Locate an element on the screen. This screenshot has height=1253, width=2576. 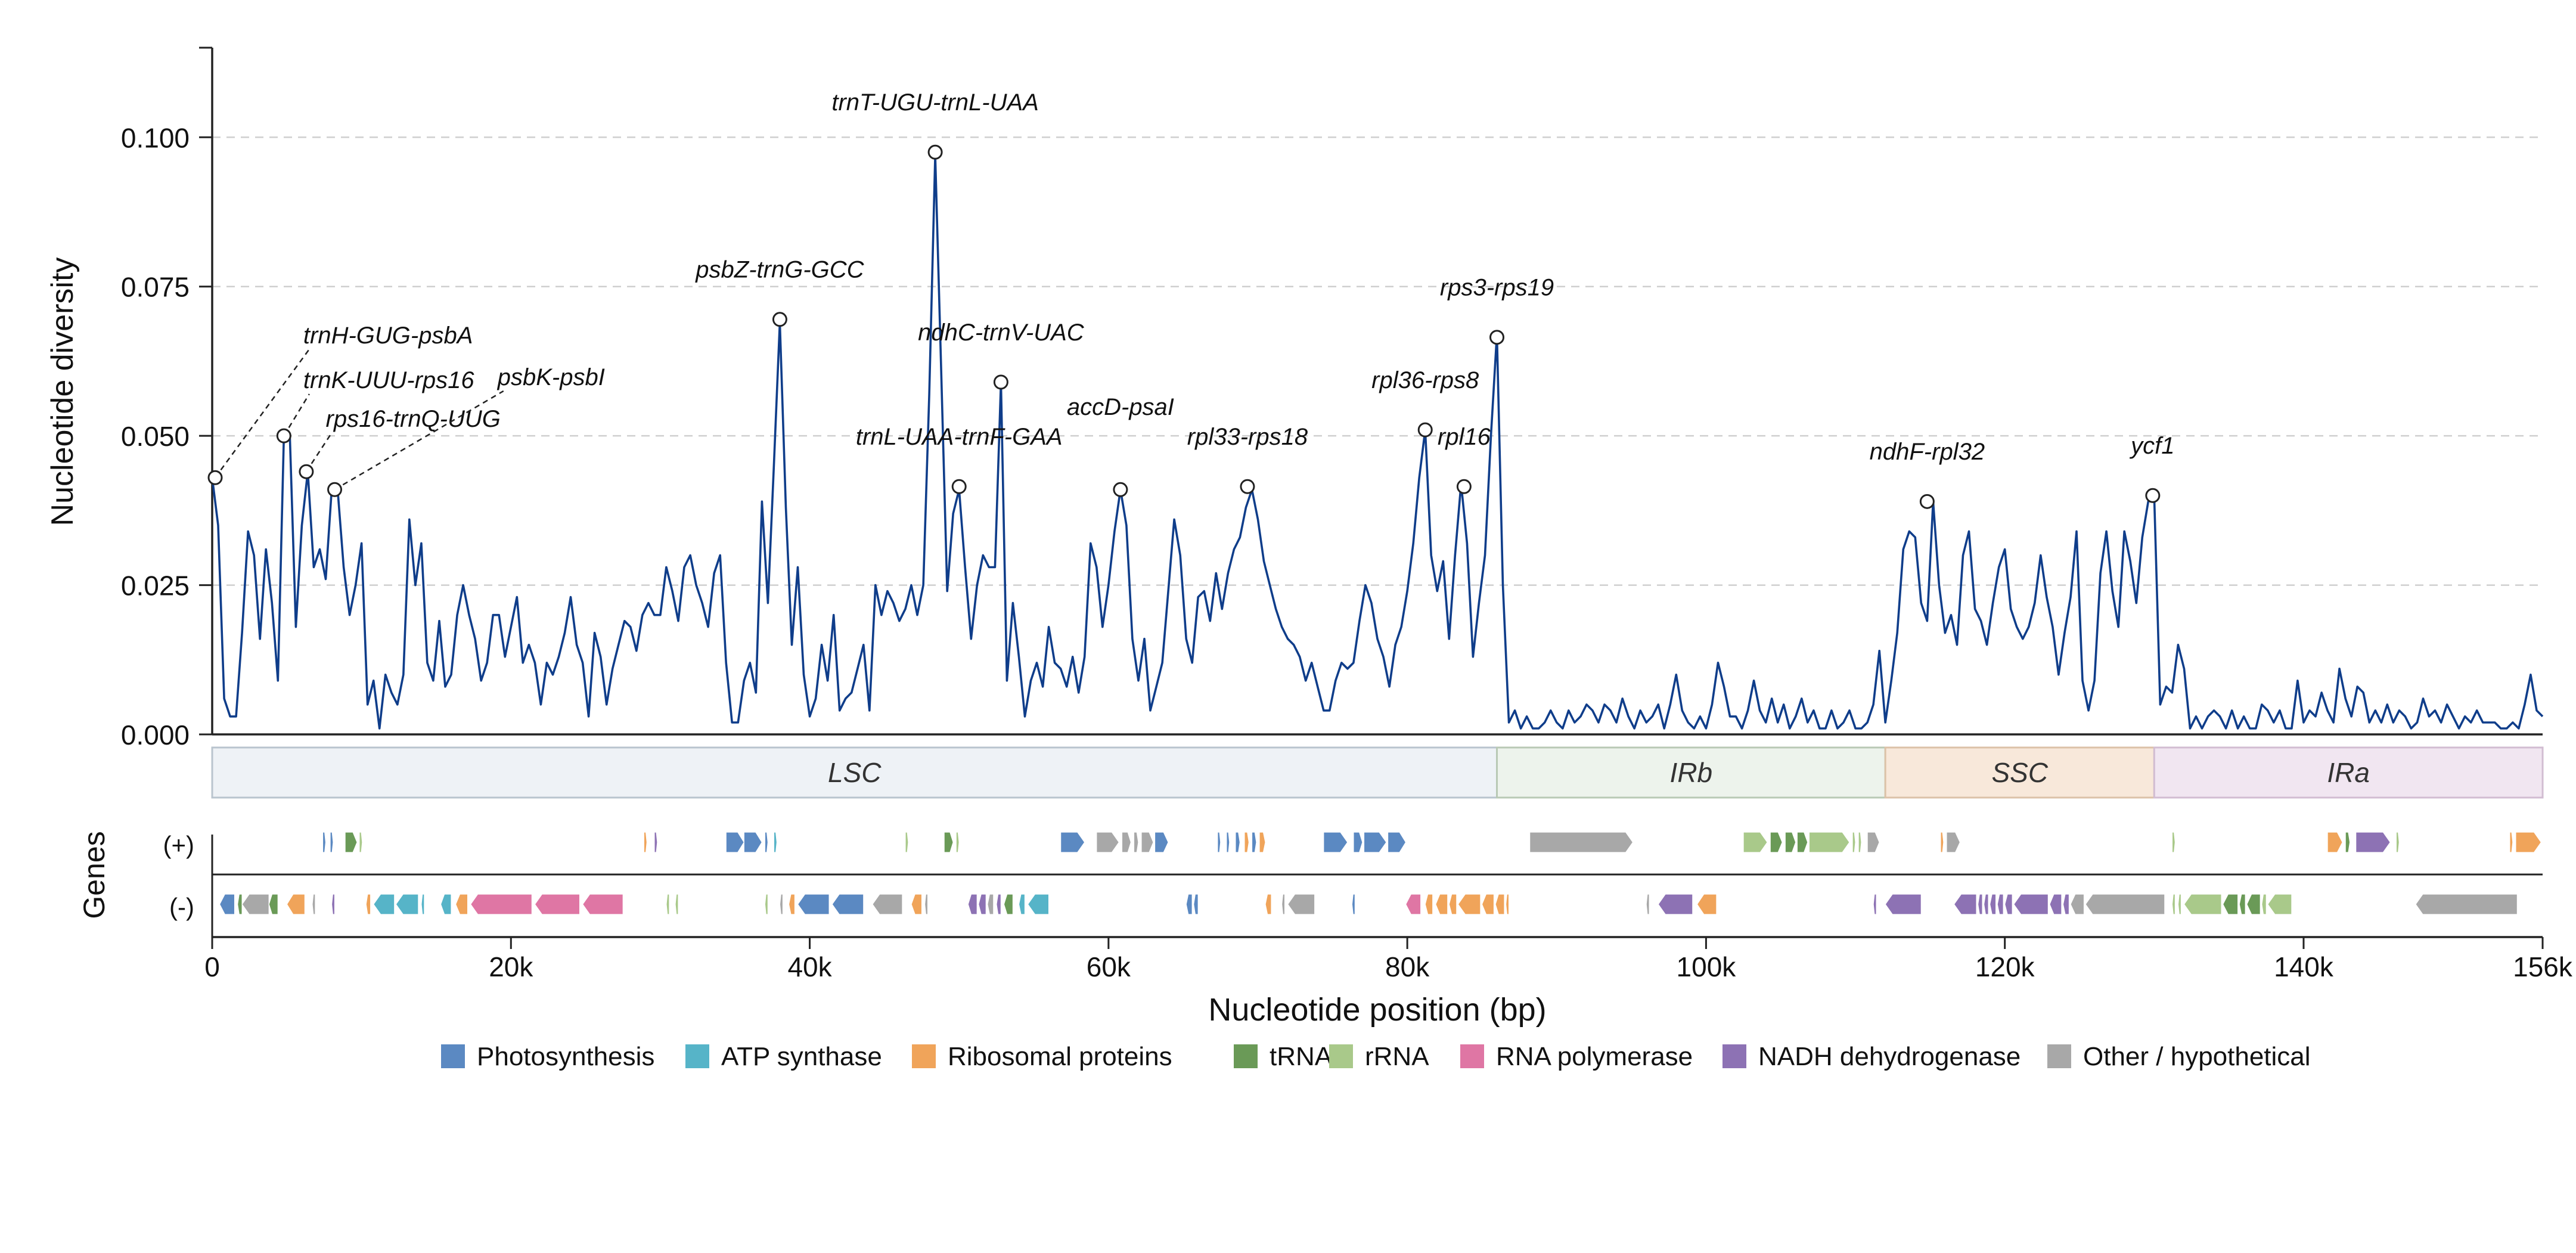
y-tick-label: 0.075 is located at coordinates (155, 287).